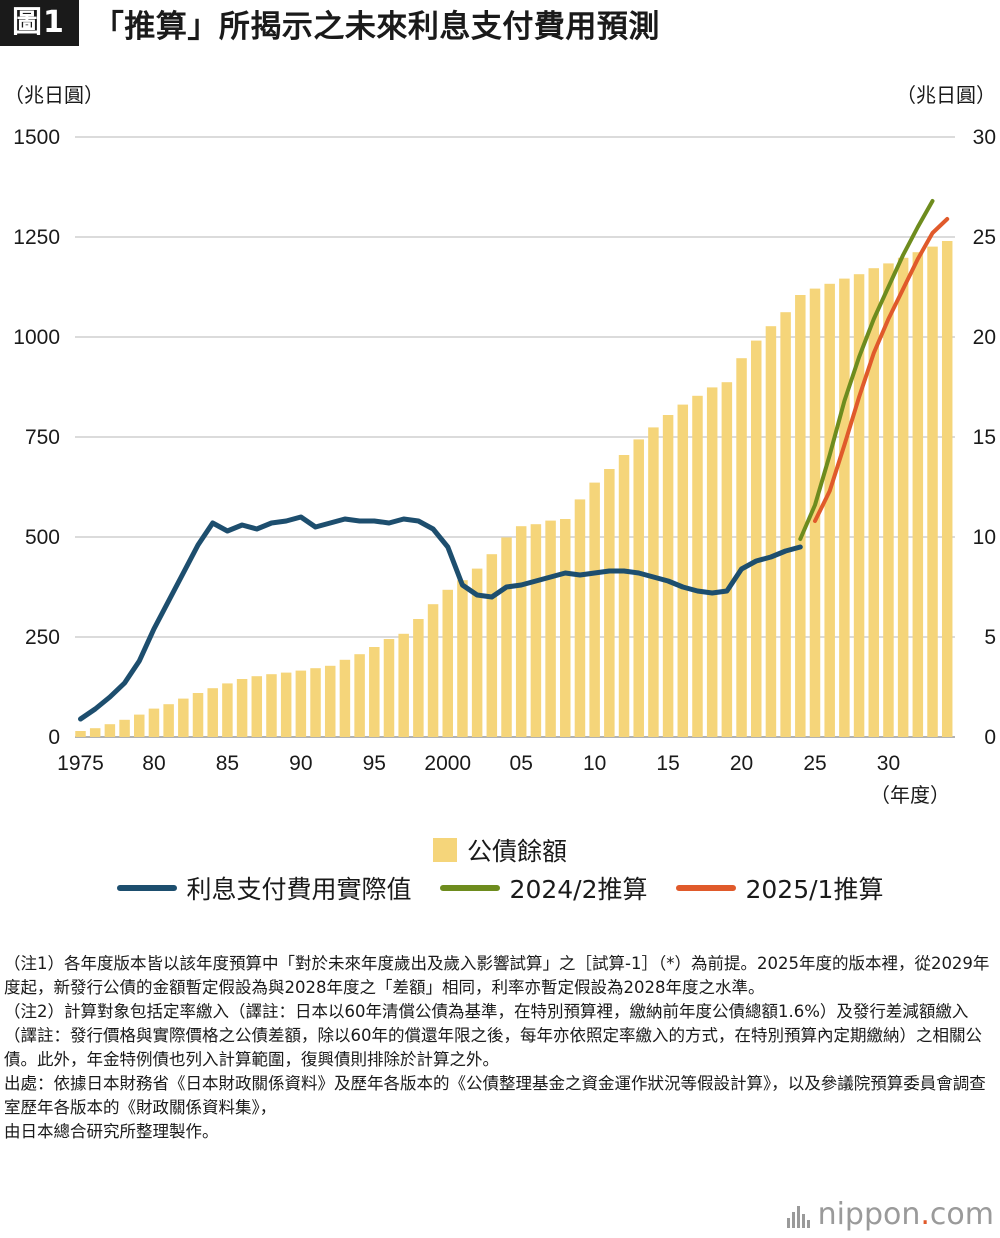 This screenshot has height=1238, width=1000. Describe the element at coordinates (516, 851) in the screenshot. I see `legend-bar-label: 公債餘額` at that location.